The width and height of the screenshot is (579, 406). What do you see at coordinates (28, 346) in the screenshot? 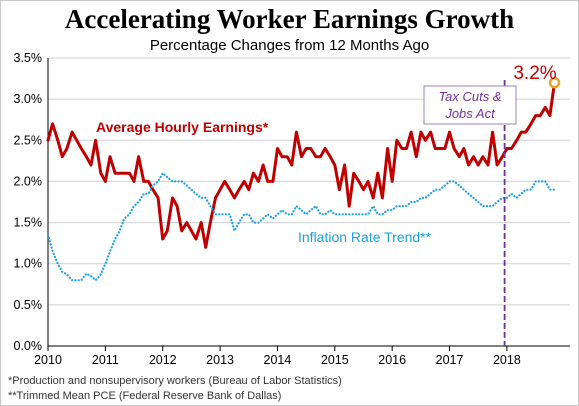
I see `y-tick-label: 0.0%` at bounding box center [28, 346].